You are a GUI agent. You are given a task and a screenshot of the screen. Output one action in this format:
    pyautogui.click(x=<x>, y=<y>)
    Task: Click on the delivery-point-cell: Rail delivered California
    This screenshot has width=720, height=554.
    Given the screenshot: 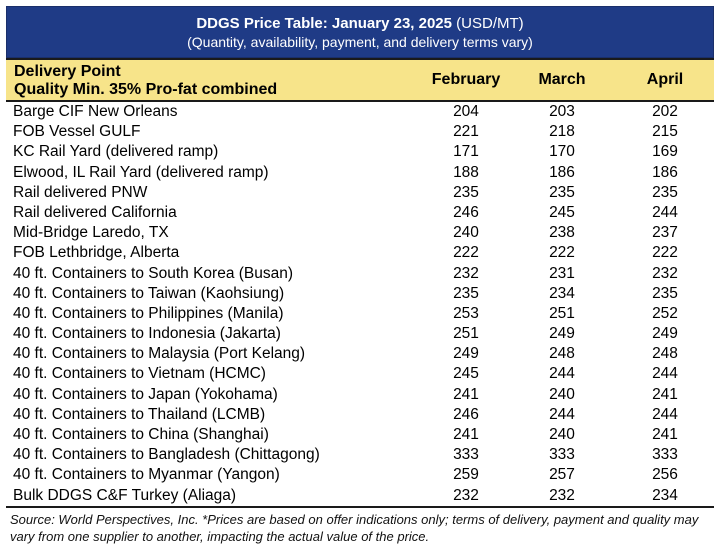 What is the action you would take?
    pyautogui.click(x=95, y=212)
    